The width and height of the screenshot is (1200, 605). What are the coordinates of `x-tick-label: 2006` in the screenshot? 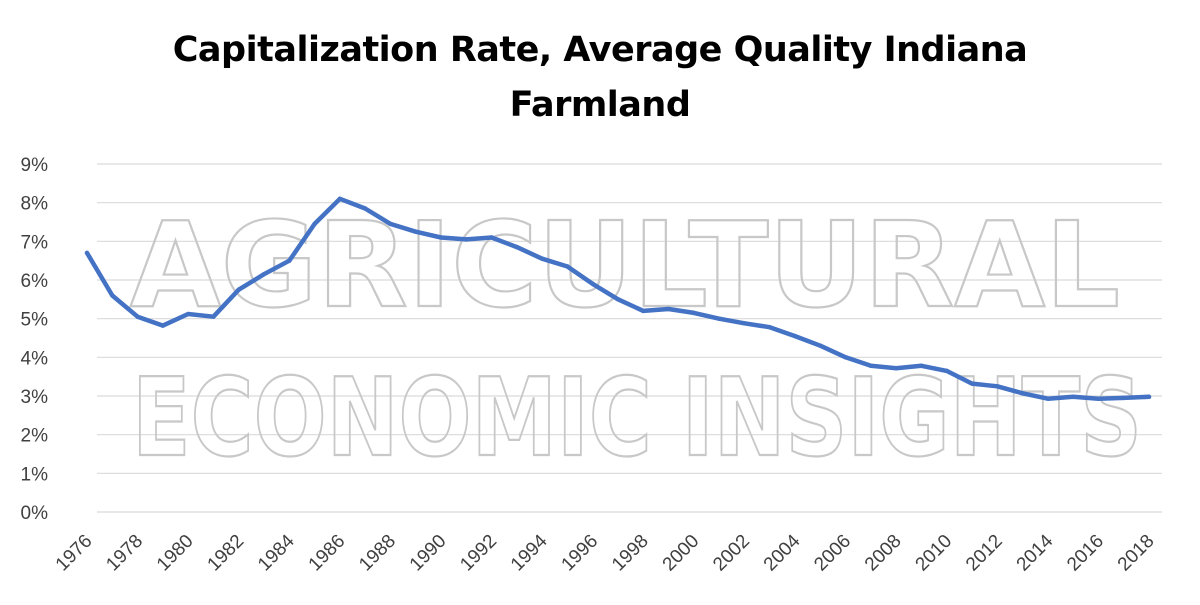 It's located at (832, 553).